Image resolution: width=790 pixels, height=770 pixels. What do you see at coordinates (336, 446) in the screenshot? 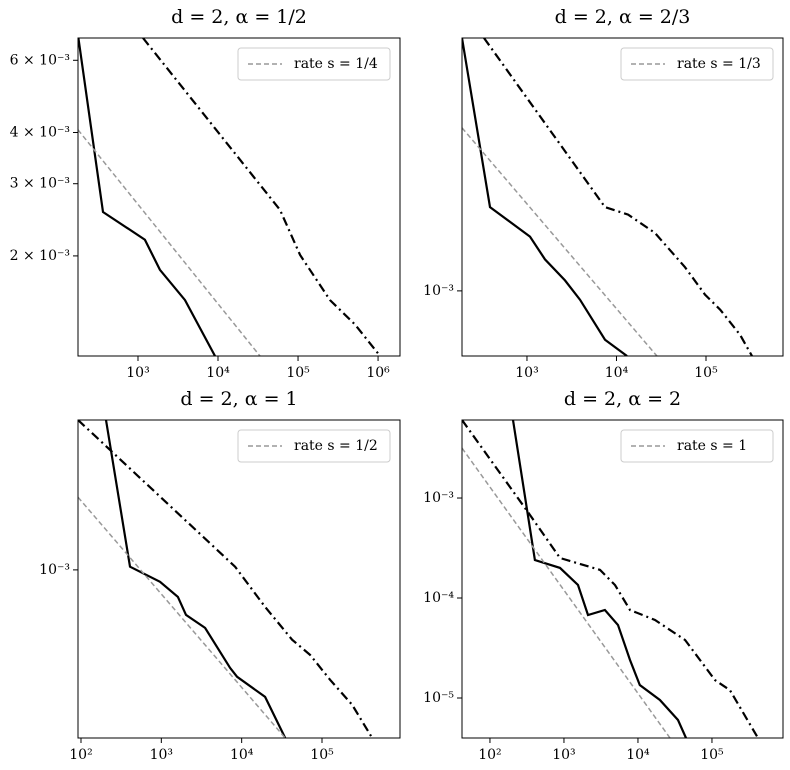
I see `legend-label: rate s = 1/2` at bounding box center [336, 446].